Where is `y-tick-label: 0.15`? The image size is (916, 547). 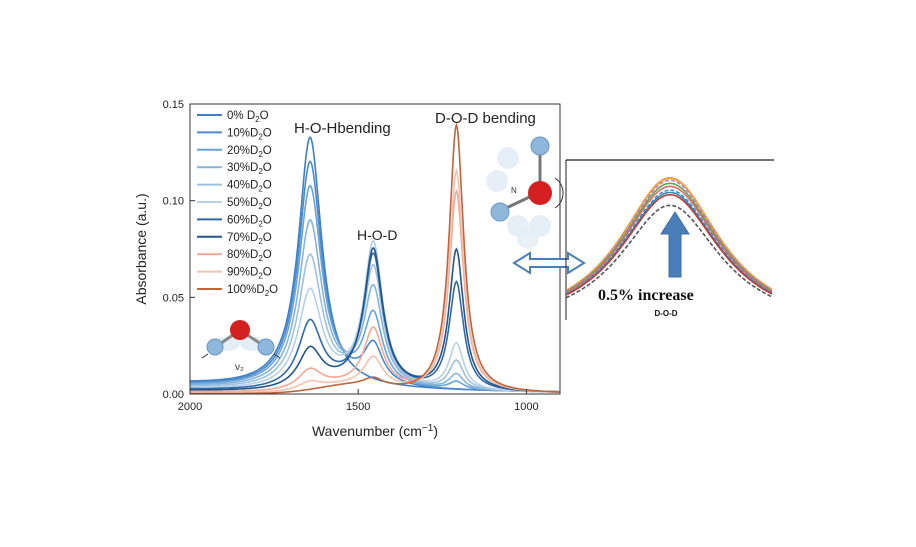
y-tick-label: 0.15 is located at coordinates (173, 105).